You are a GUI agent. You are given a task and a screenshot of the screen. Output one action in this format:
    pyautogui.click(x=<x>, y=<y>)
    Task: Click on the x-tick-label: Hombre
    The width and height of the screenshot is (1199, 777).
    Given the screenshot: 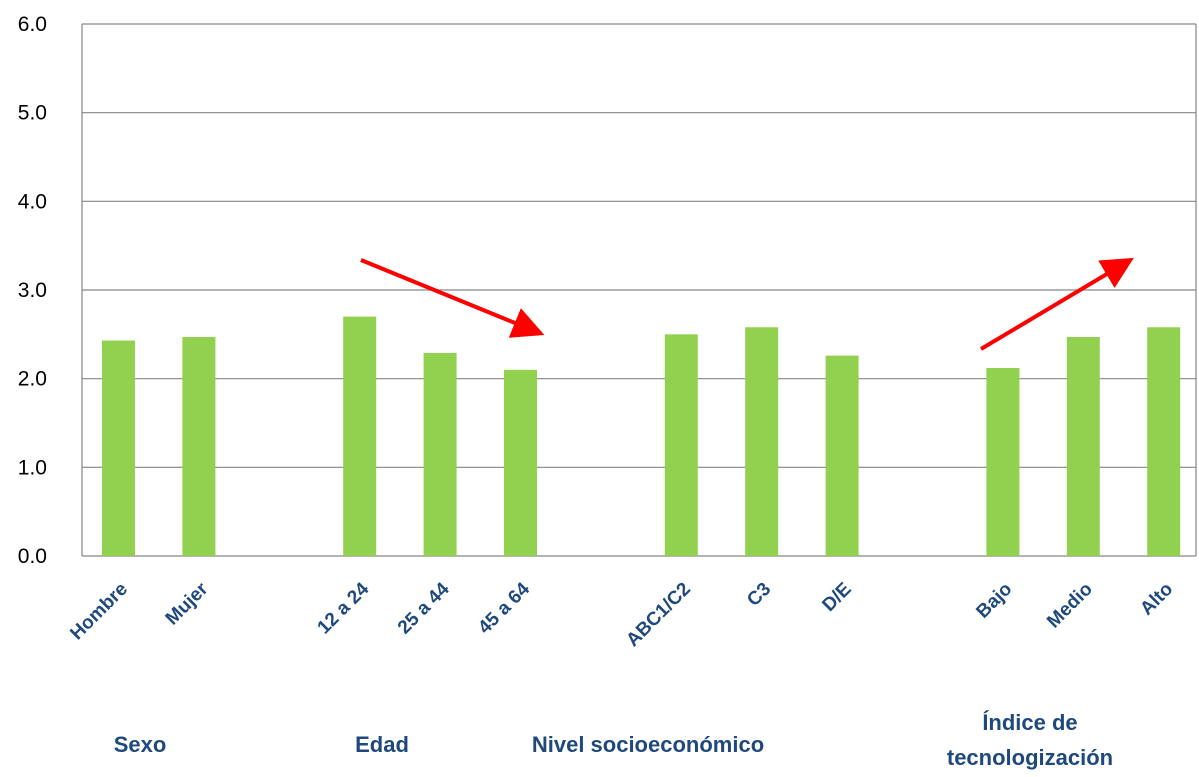 What is the action you would take?
    pyautogui.click(x=99, y=612)
    